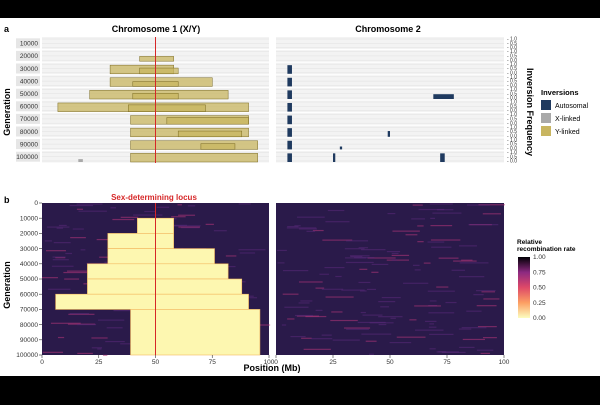 The height and width of the screenshot is (405, 600). What do you see at coordinates (539, 288) in the screenshot?
I see `colorbar-ticks: 1.00 0.75 0.50 0.25 0.00` at bounding box center [539, 288].